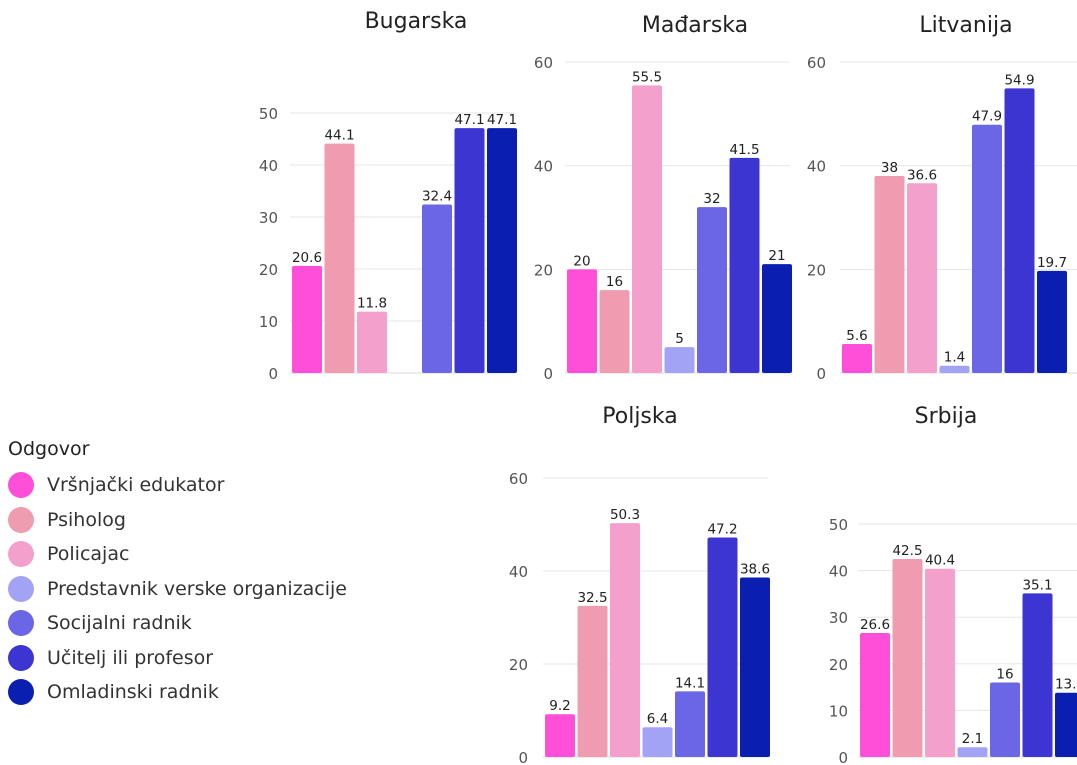 The width and height of the screenshot is (1077, 765). Describe the element at coordinates (776, 256) in the screenshot. I see `data-label: 21` at that location.